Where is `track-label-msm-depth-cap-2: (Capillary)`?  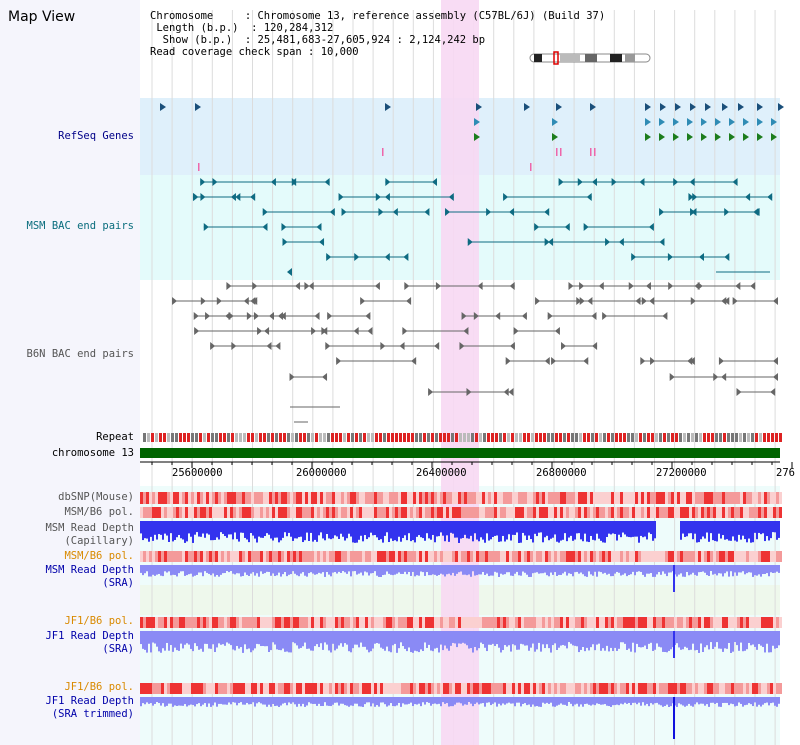
track-label-msm-depth-cap-2: (Capillary) is located at coordinates (99, 541).